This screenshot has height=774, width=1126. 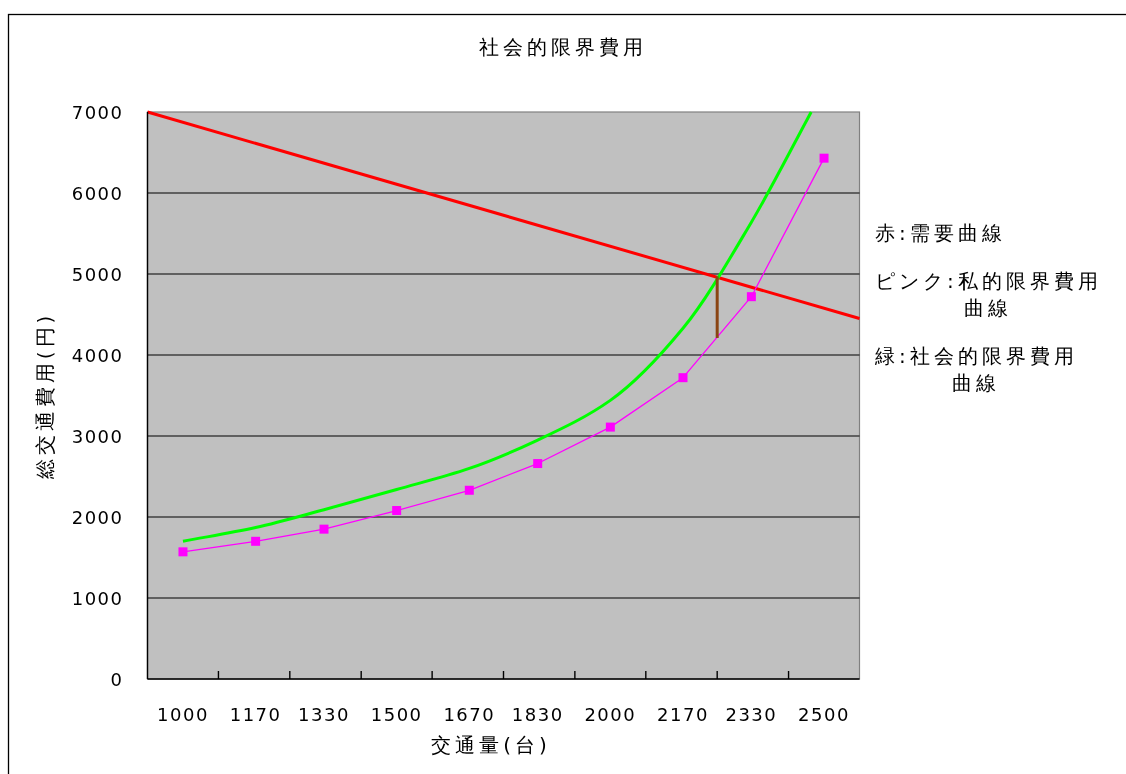 What do you see at coordinates (255, 714) in the screenshot?
I see `x-tick-label: 1170` at bounding box center [255, 714].